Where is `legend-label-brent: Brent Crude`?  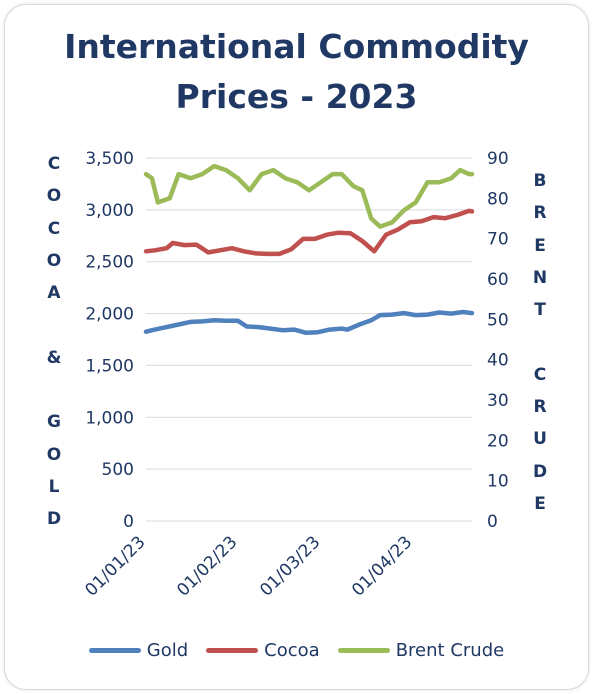
legend-label-brent: Brent Crude is located at coordinates (450, 650).